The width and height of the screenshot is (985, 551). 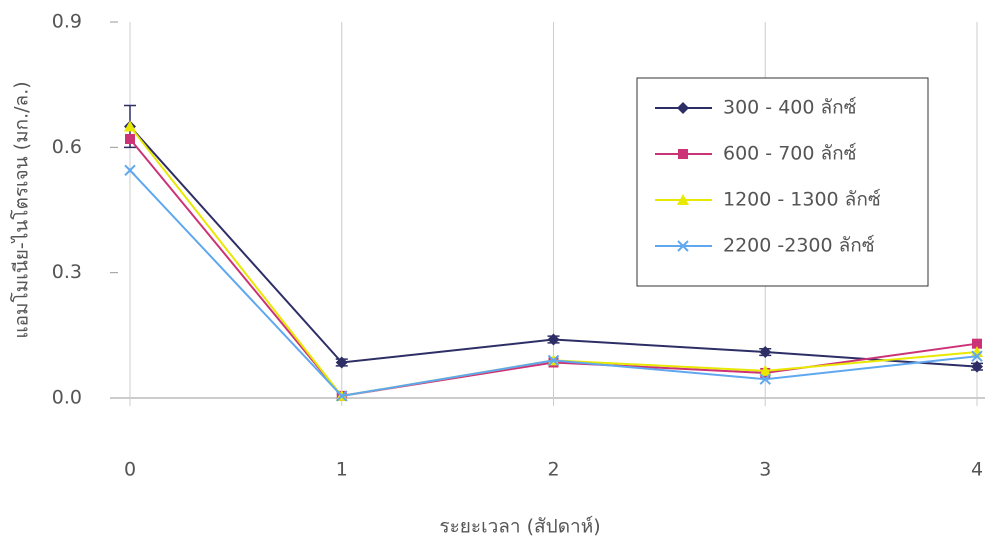 What do you see at coordinates (21, 209) in the screenshot?
I see `y-axis-label: แอมโมเนีย-ไนโตรเจน (มก./ล.)` at bounding box center [21, 209].